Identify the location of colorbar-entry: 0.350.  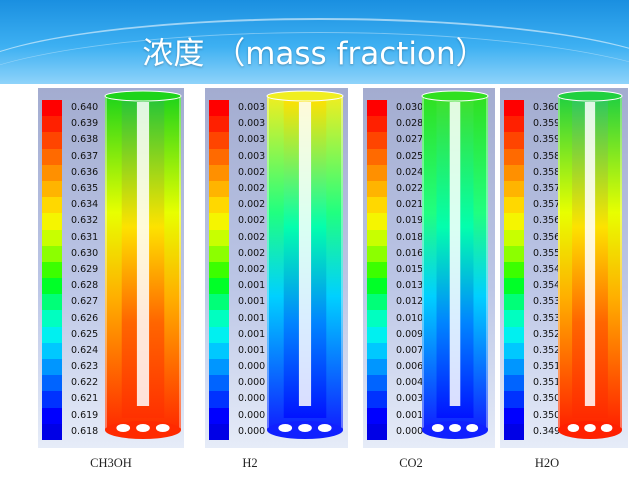
(534, 399).